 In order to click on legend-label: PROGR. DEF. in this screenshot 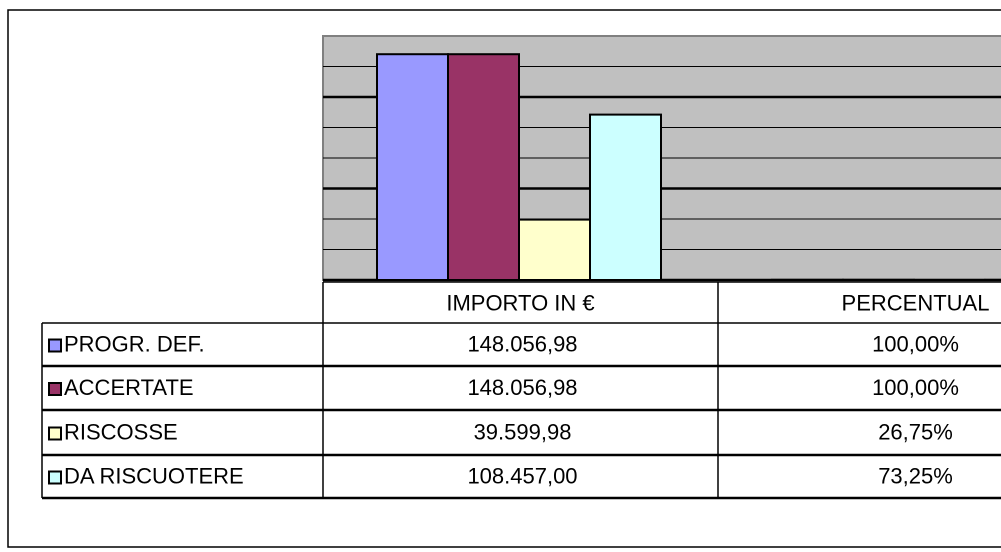, I will do `click(134, 343)`.